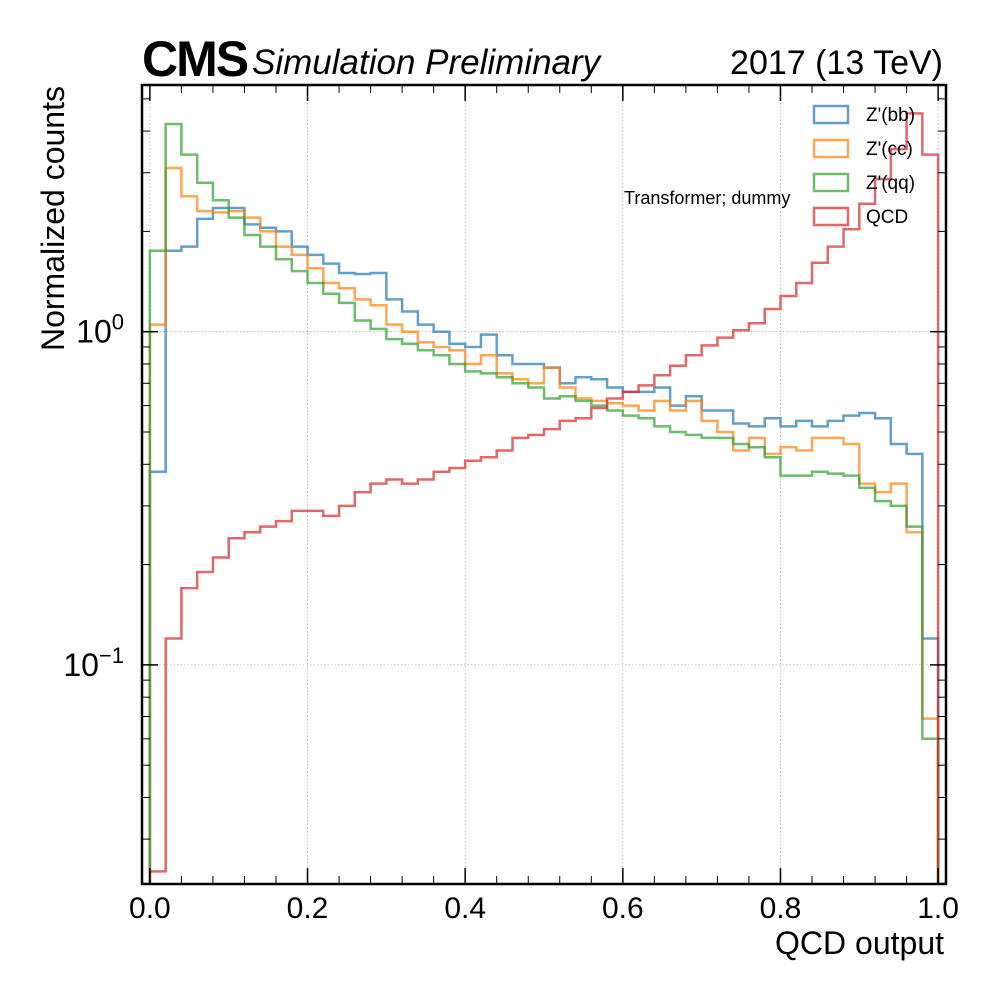 This screenshot has width=1000, height=1000. What do you see at coordinates (836, 63) in the screenshot?
I see `lumi-label: 2017 (13 TeV)` at bounding box center [836, 63].